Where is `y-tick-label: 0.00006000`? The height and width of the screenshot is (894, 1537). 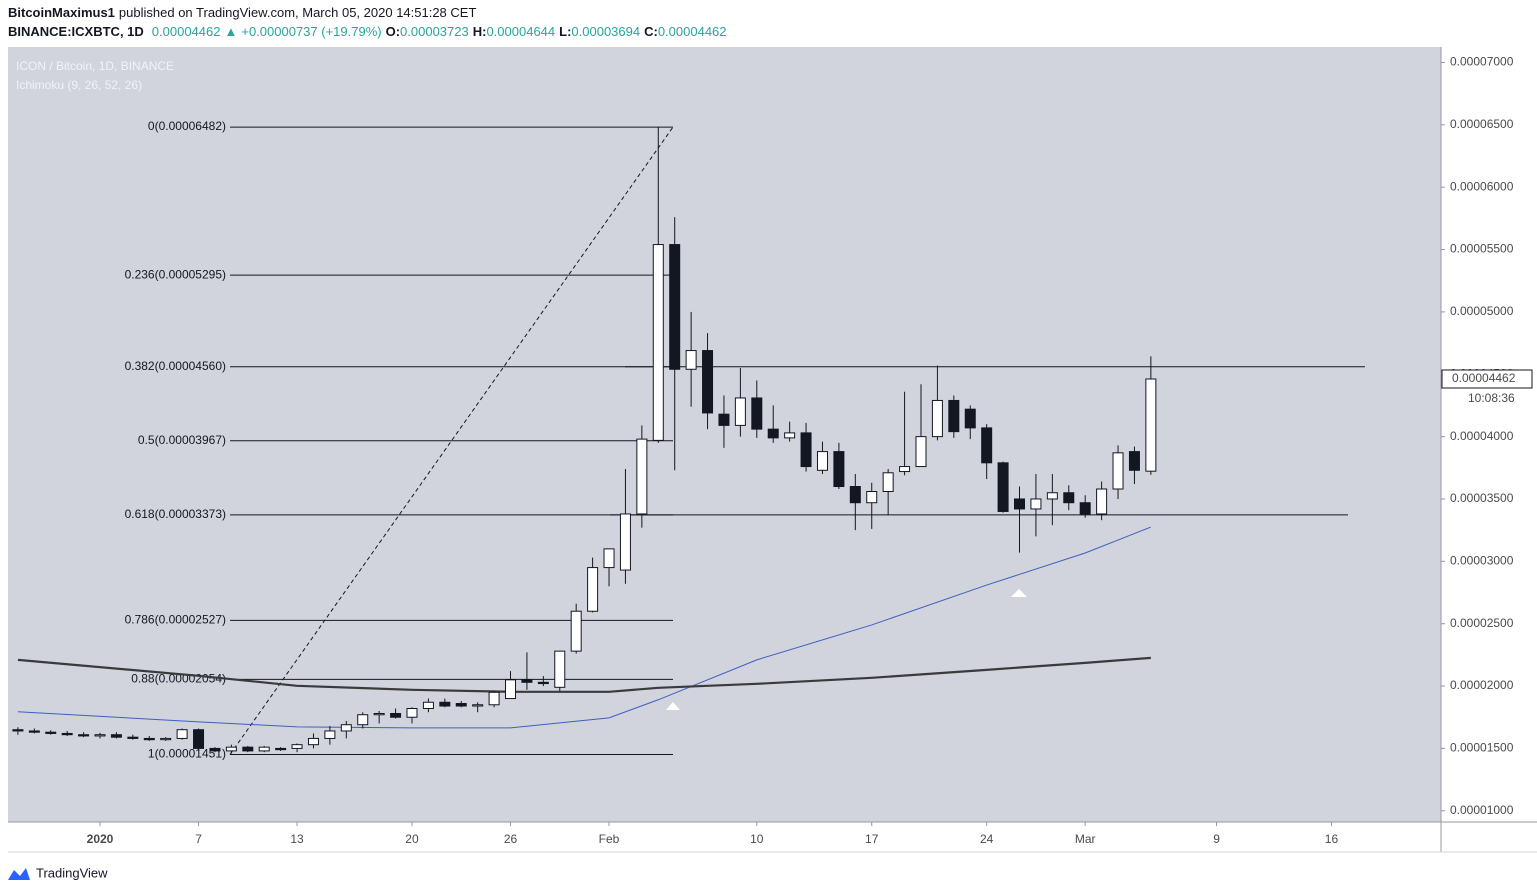
y-tick-label: 0.00006000 is located at coordinates (1482, 186).